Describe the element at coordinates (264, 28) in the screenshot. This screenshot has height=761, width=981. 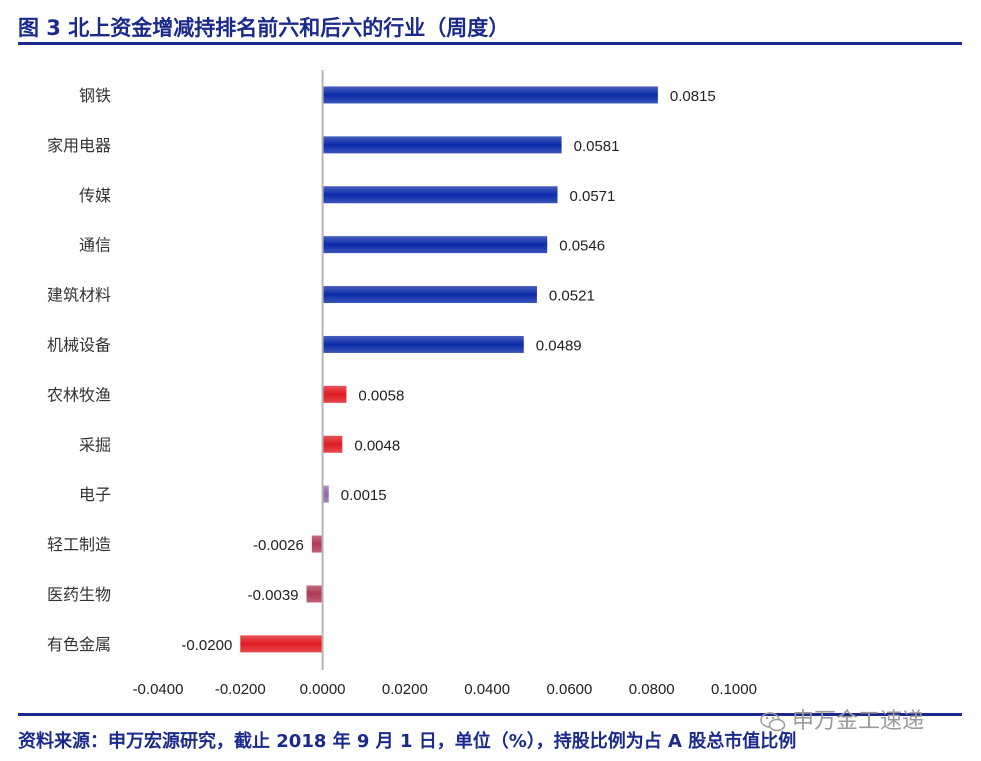
I see `chart-title: 图 3 北上资金增减持排名前六和后六的行业（周度）` at that location.